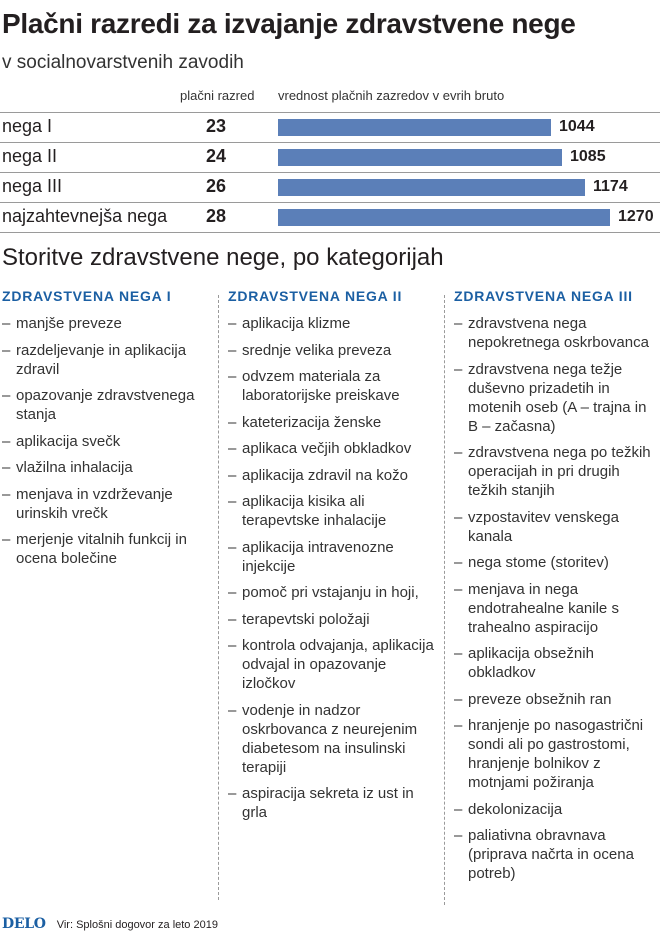 The height and width of the screenshot is (946, 660). I want to click on bar-value-label: 1174, so click(610, 186).